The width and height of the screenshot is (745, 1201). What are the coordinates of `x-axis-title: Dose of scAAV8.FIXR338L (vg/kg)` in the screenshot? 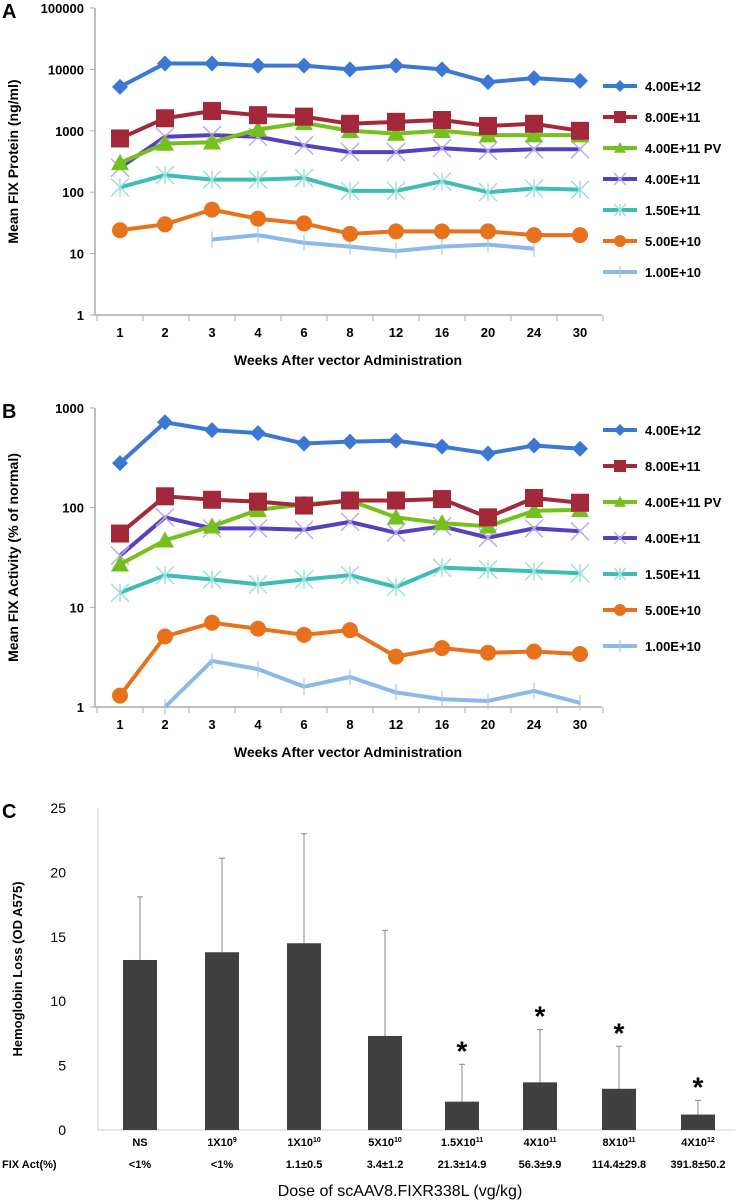 It's located at (400, 1191).